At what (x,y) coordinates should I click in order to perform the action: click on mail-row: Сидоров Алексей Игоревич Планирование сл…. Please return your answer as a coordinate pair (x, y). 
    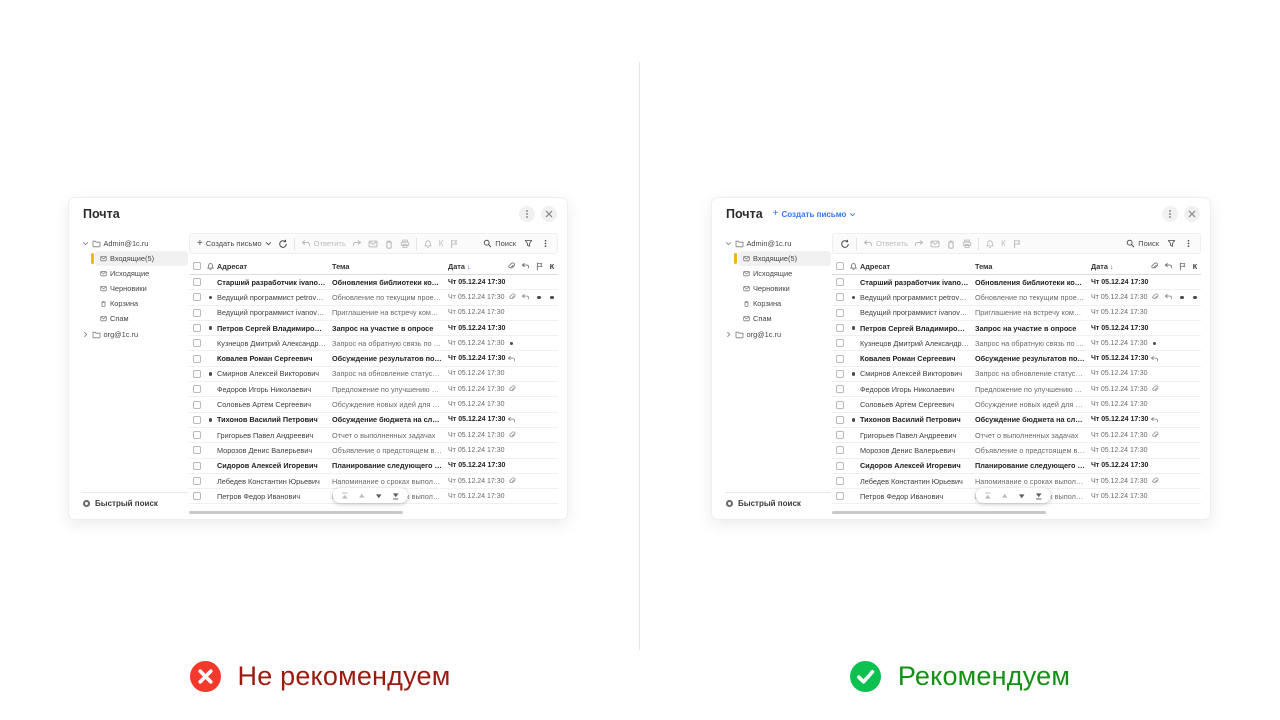
    Looking at the image, I should click on (1016, 466).